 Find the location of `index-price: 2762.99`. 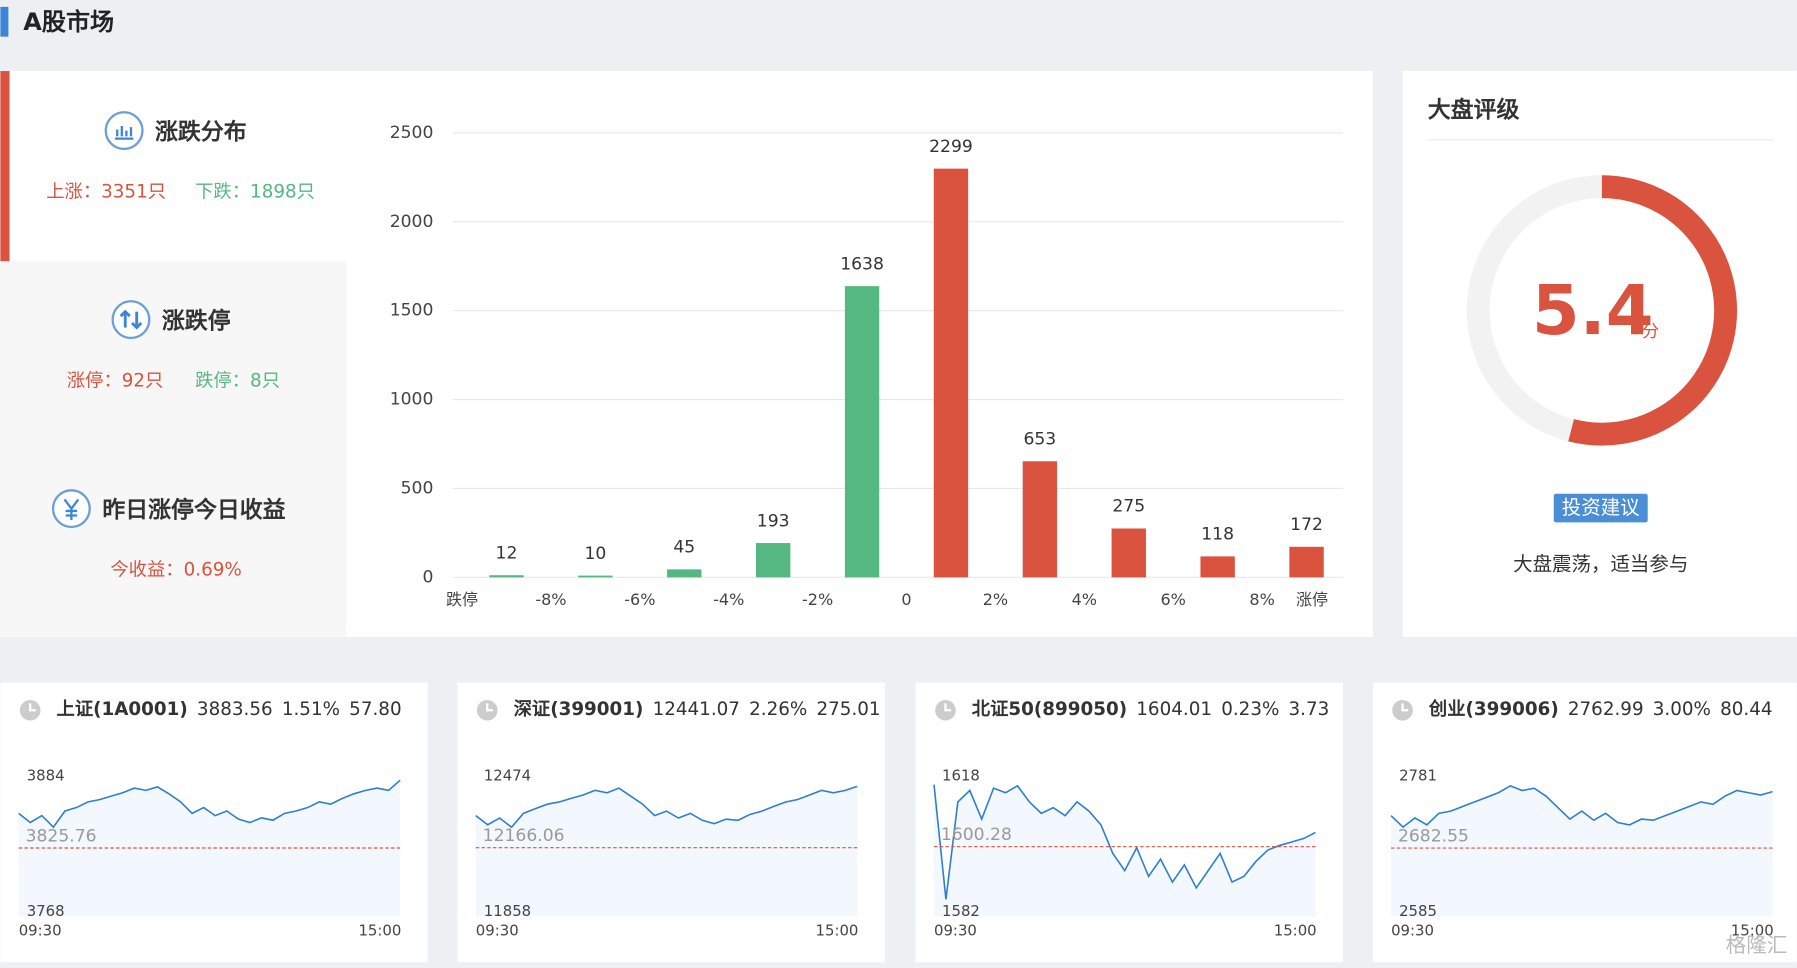

index-price: 2762.99 is located at coordinates (1606, 709).